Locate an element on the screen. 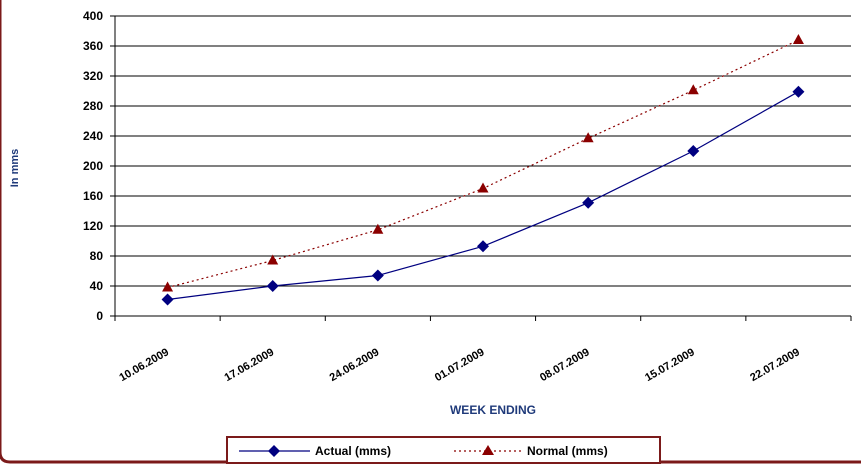  y-tick-label: 360 is located at coordinates (93, 46).